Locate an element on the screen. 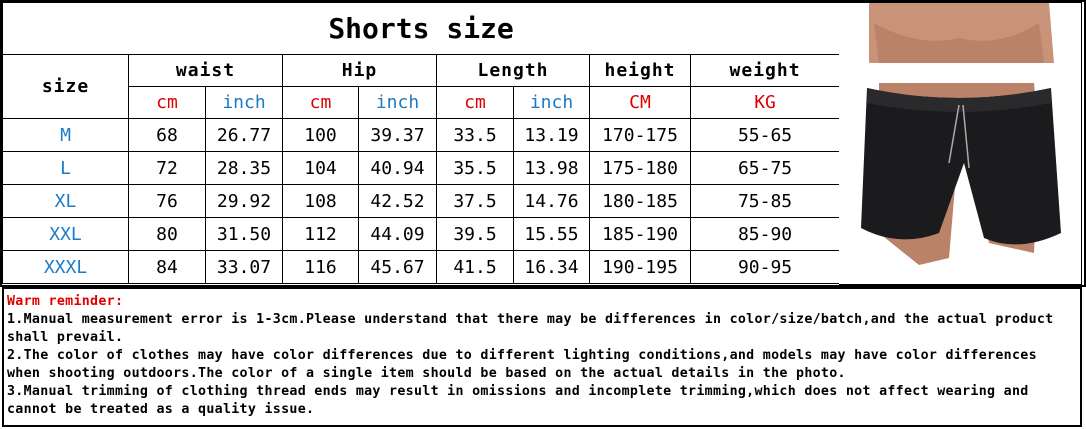  table-cell: 33.5 is located at coordinates (475, 135).